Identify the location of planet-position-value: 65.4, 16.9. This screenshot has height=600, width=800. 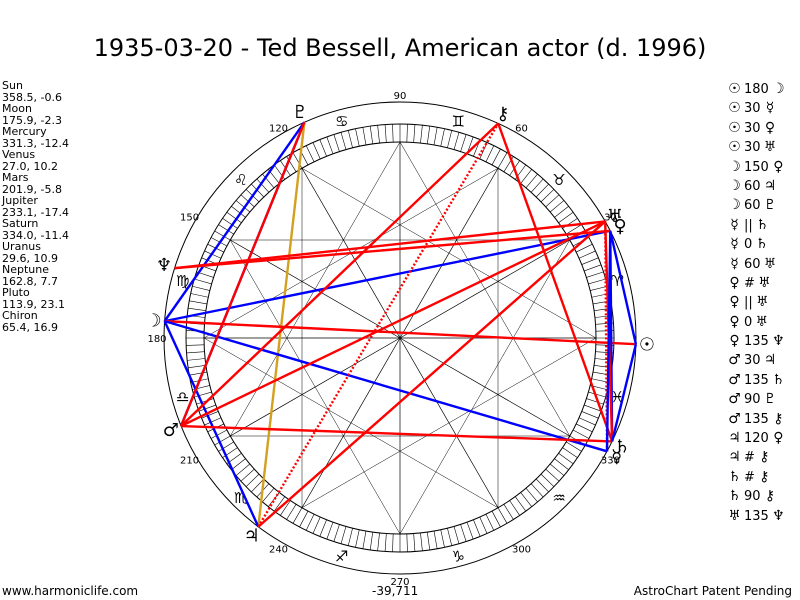
(30, 327).